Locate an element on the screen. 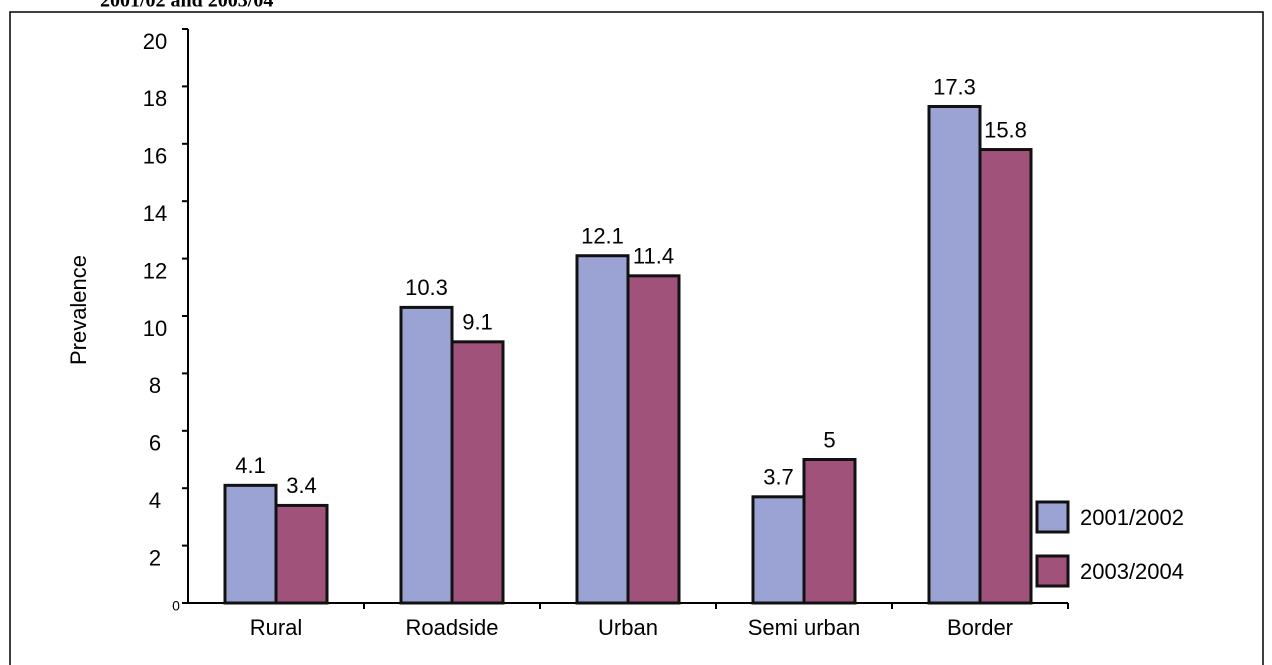 This screenshot has width=1272, height=665. x-tick-label: Rural is located at coordinates (276, 627).